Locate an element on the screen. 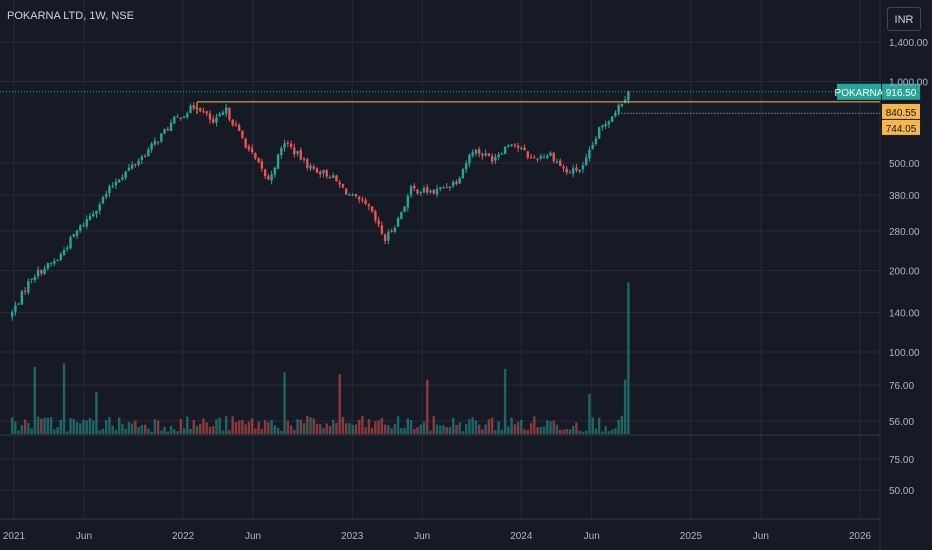 Image resolution: width=932 pixels, height=550 pixels. price-tick-label: 500.00 is located at coordinates (904, 164).